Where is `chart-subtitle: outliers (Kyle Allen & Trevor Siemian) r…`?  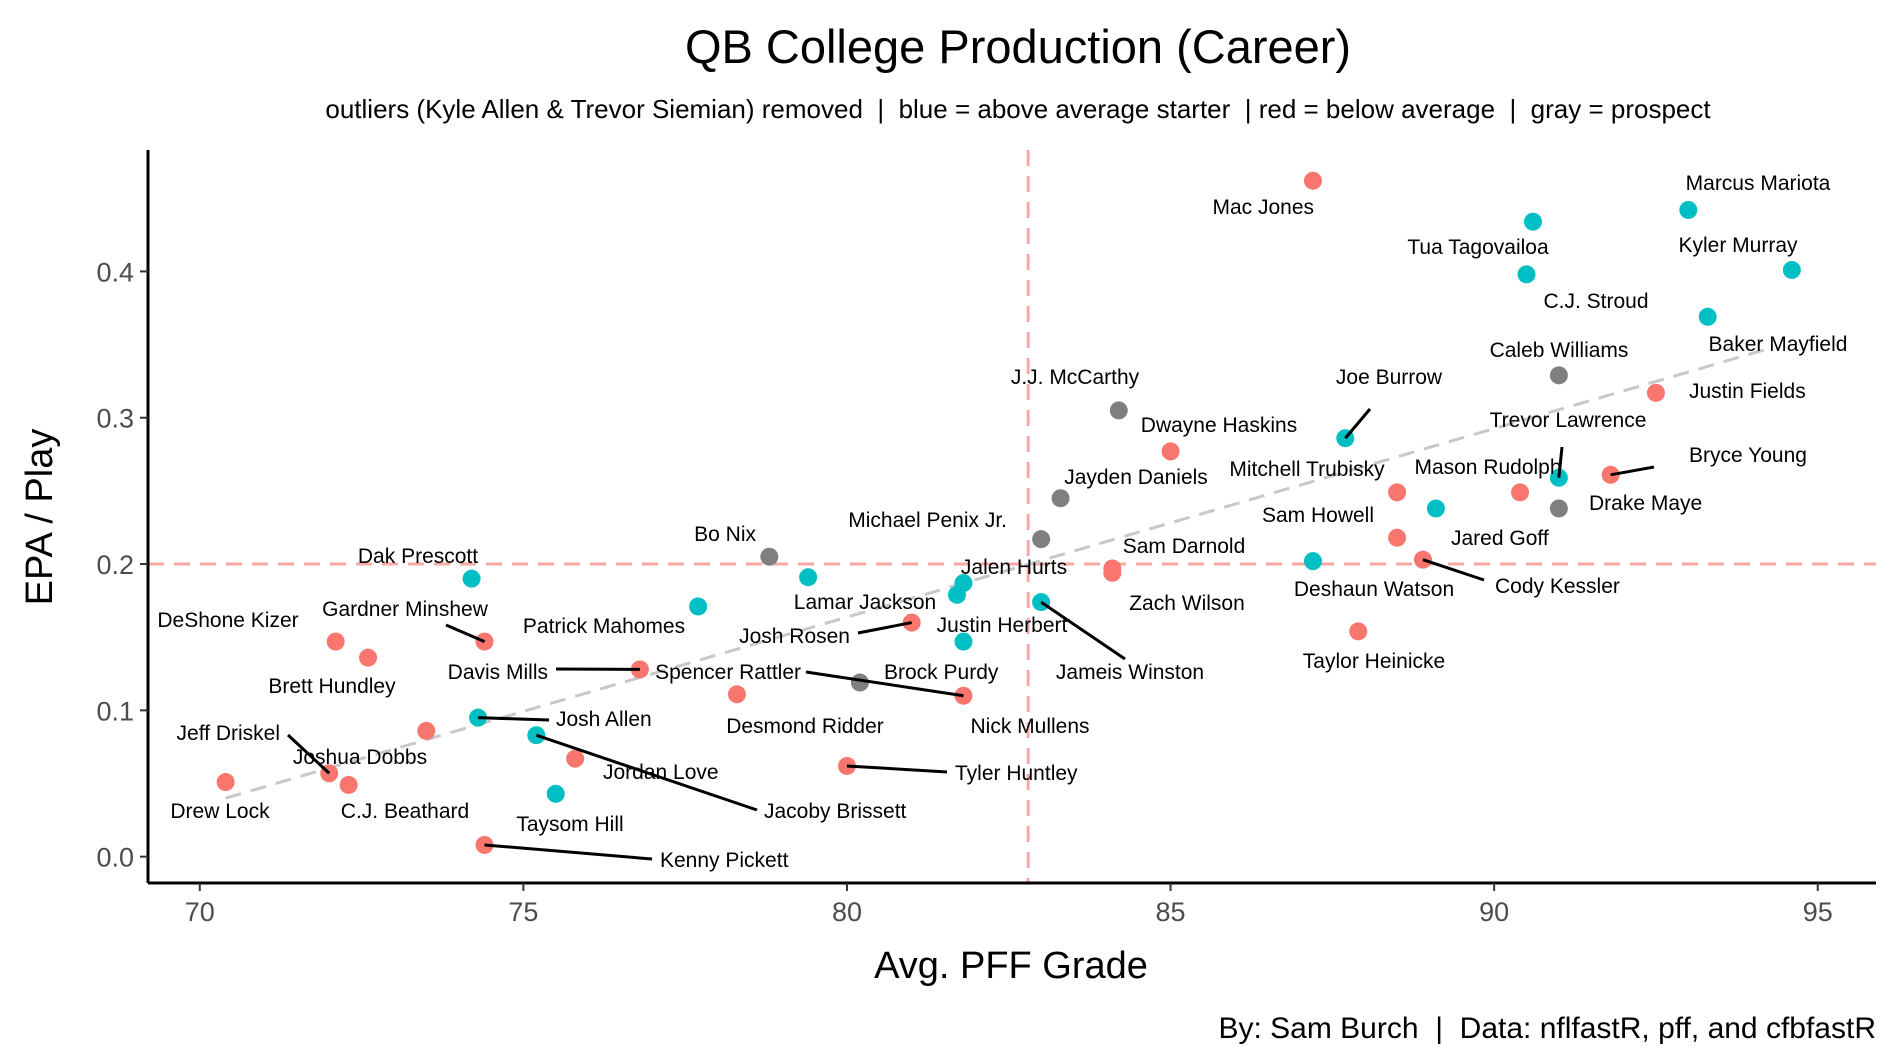
chart-subtitle: outliers (Kyle Allen & Trevor Siemian) r… is located at coordinates (1018, 109).